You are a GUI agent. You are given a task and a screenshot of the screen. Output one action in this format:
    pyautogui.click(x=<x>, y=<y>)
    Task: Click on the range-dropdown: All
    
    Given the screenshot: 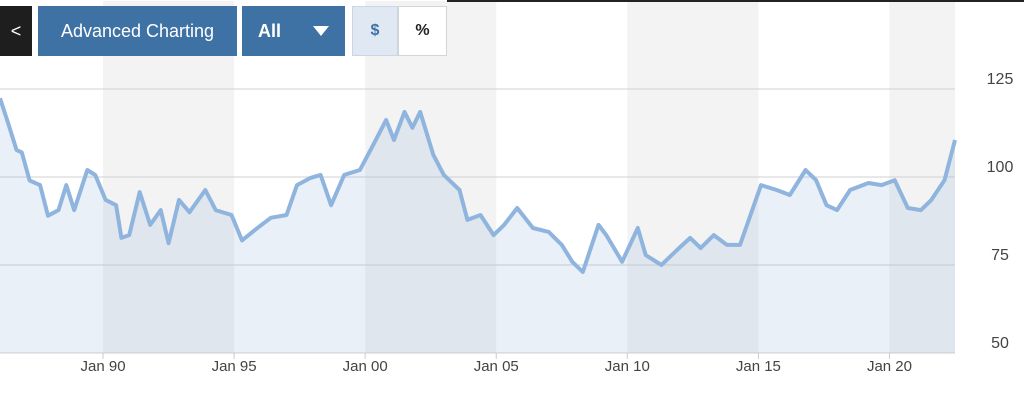 What is the action you would take?
    pyautogui.click(x=293, y=31)
    